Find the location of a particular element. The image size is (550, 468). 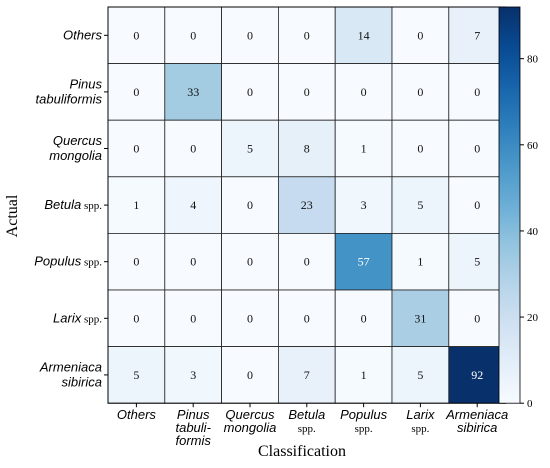

cell-value-label: 14 is located at coordinates (364, 35).